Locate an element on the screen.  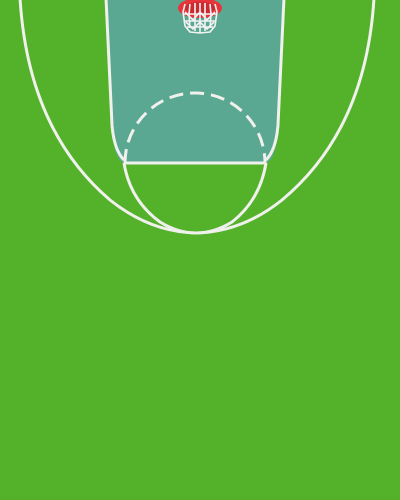
paint-key is located at coordinates (195, 81).